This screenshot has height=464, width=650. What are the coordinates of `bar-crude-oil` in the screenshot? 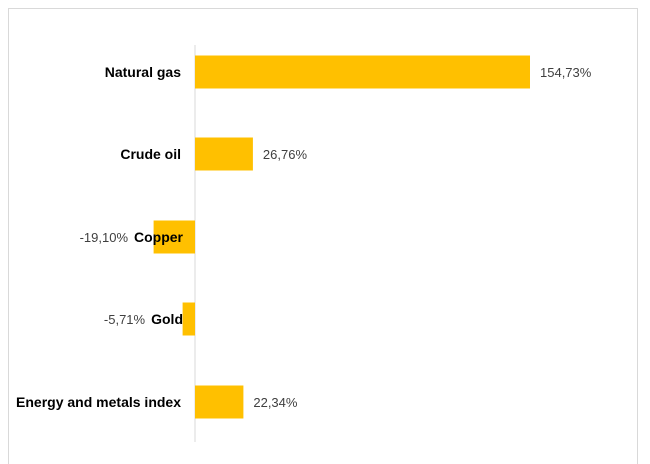 It's located at (224, 154).